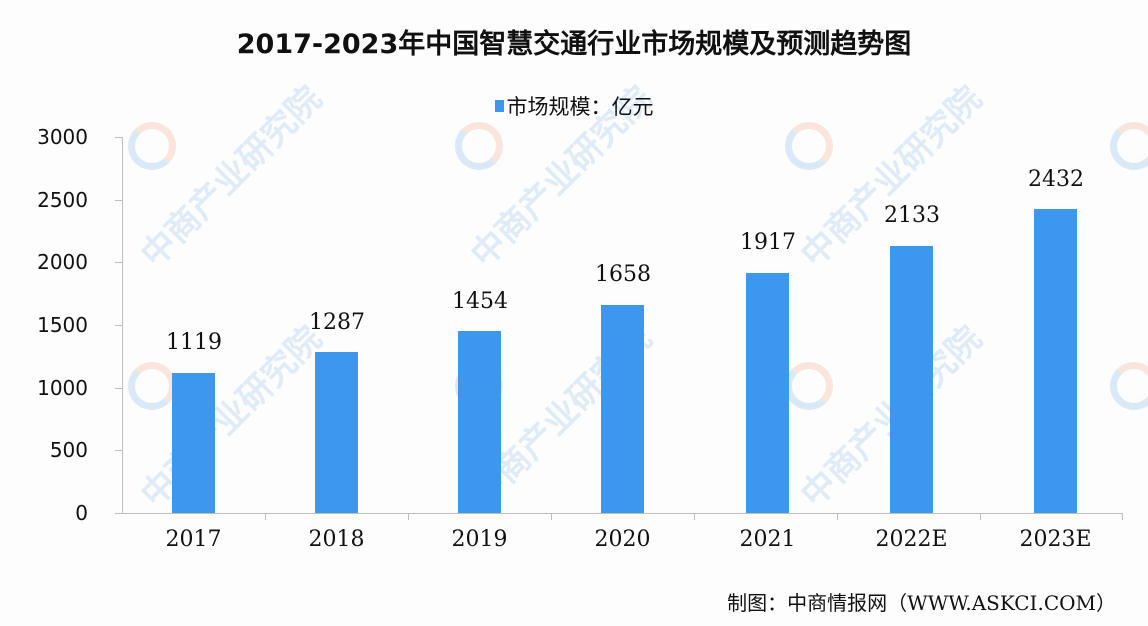 This screenshot has width=1148, height=626. What do you see at coordinates (817, 603) in the screenshot?
I see `source-prefix: 制图：中商情报网（` at bounding box center [817, 603].